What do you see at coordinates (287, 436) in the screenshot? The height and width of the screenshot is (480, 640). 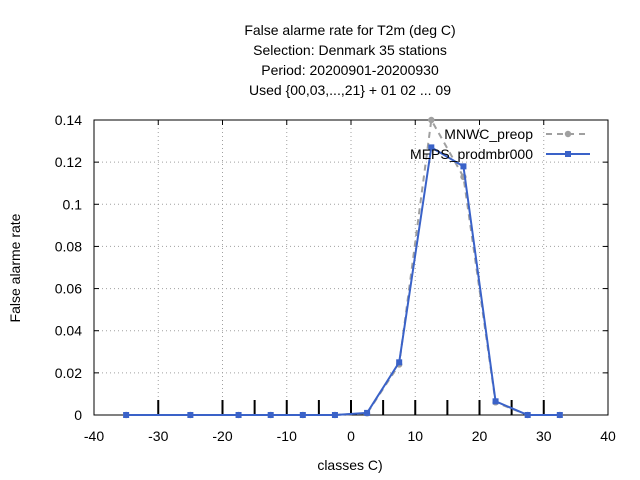 I see `x-tick-label: -10` at bounding box center [287, 436].